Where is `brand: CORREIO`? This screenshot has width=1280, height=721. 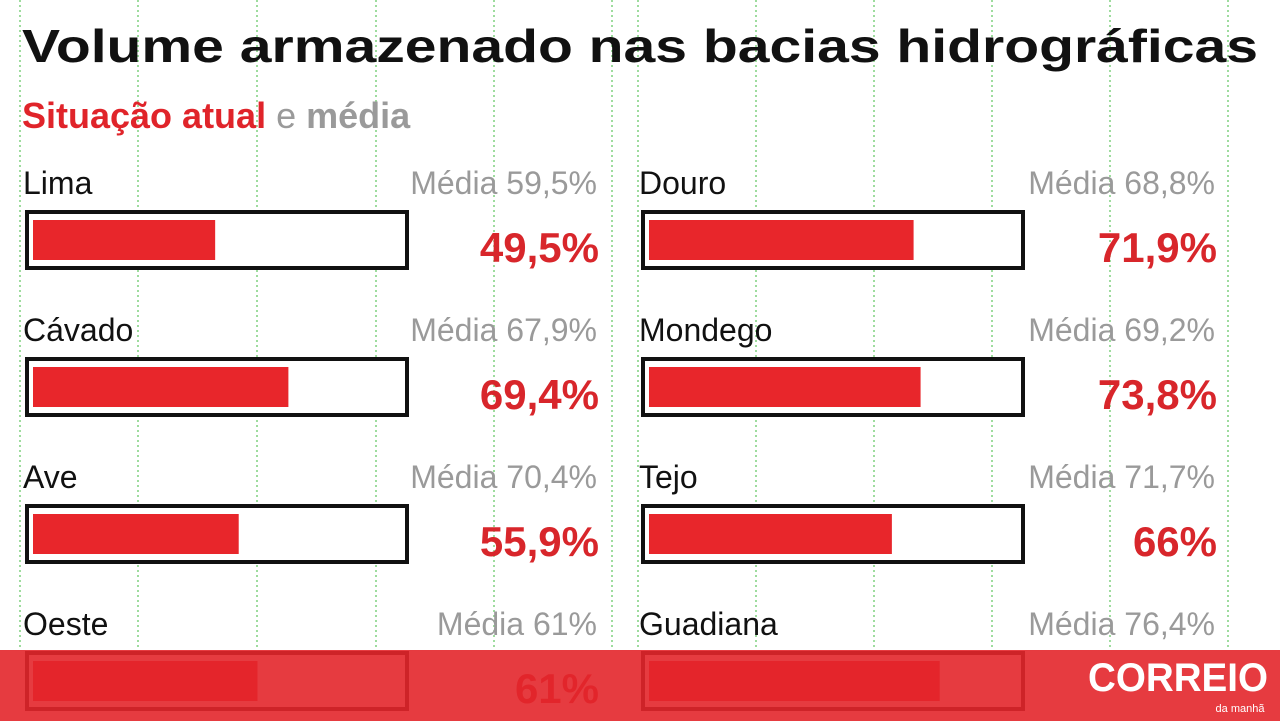
brand: CORREIO is located at coordinates (1178, 678).